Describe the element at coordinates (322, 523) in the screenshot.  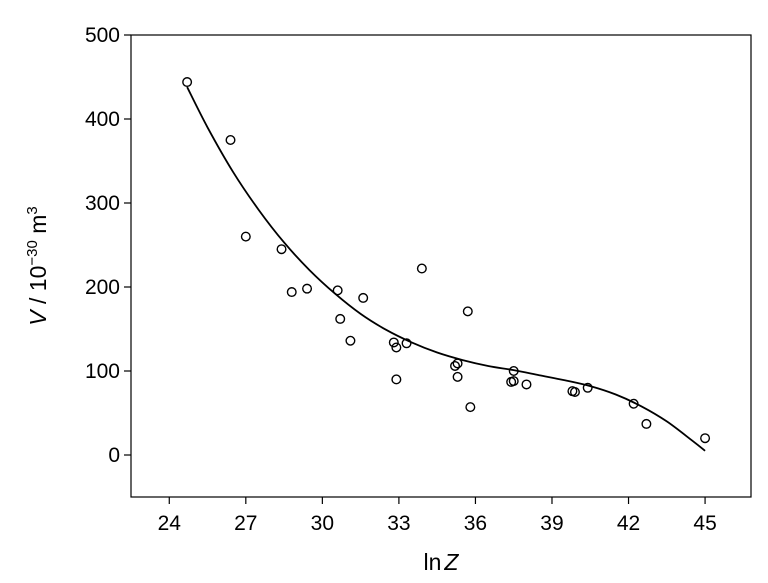
I see `x-tick-label: 30` at that location.